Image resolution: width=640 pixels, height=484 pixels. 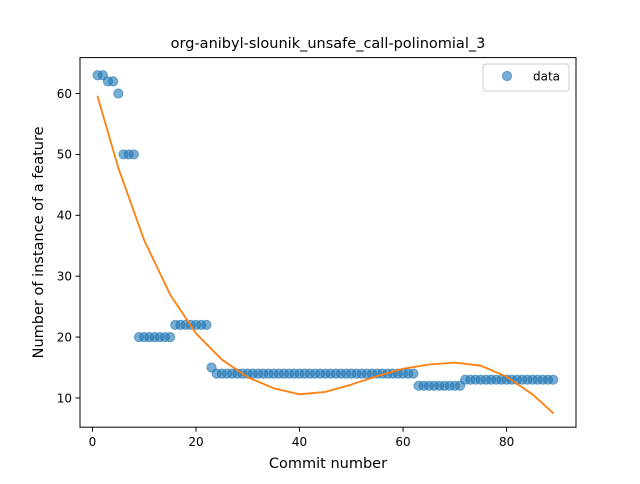 I want to click on legend: data, so click(x=526, y=77).